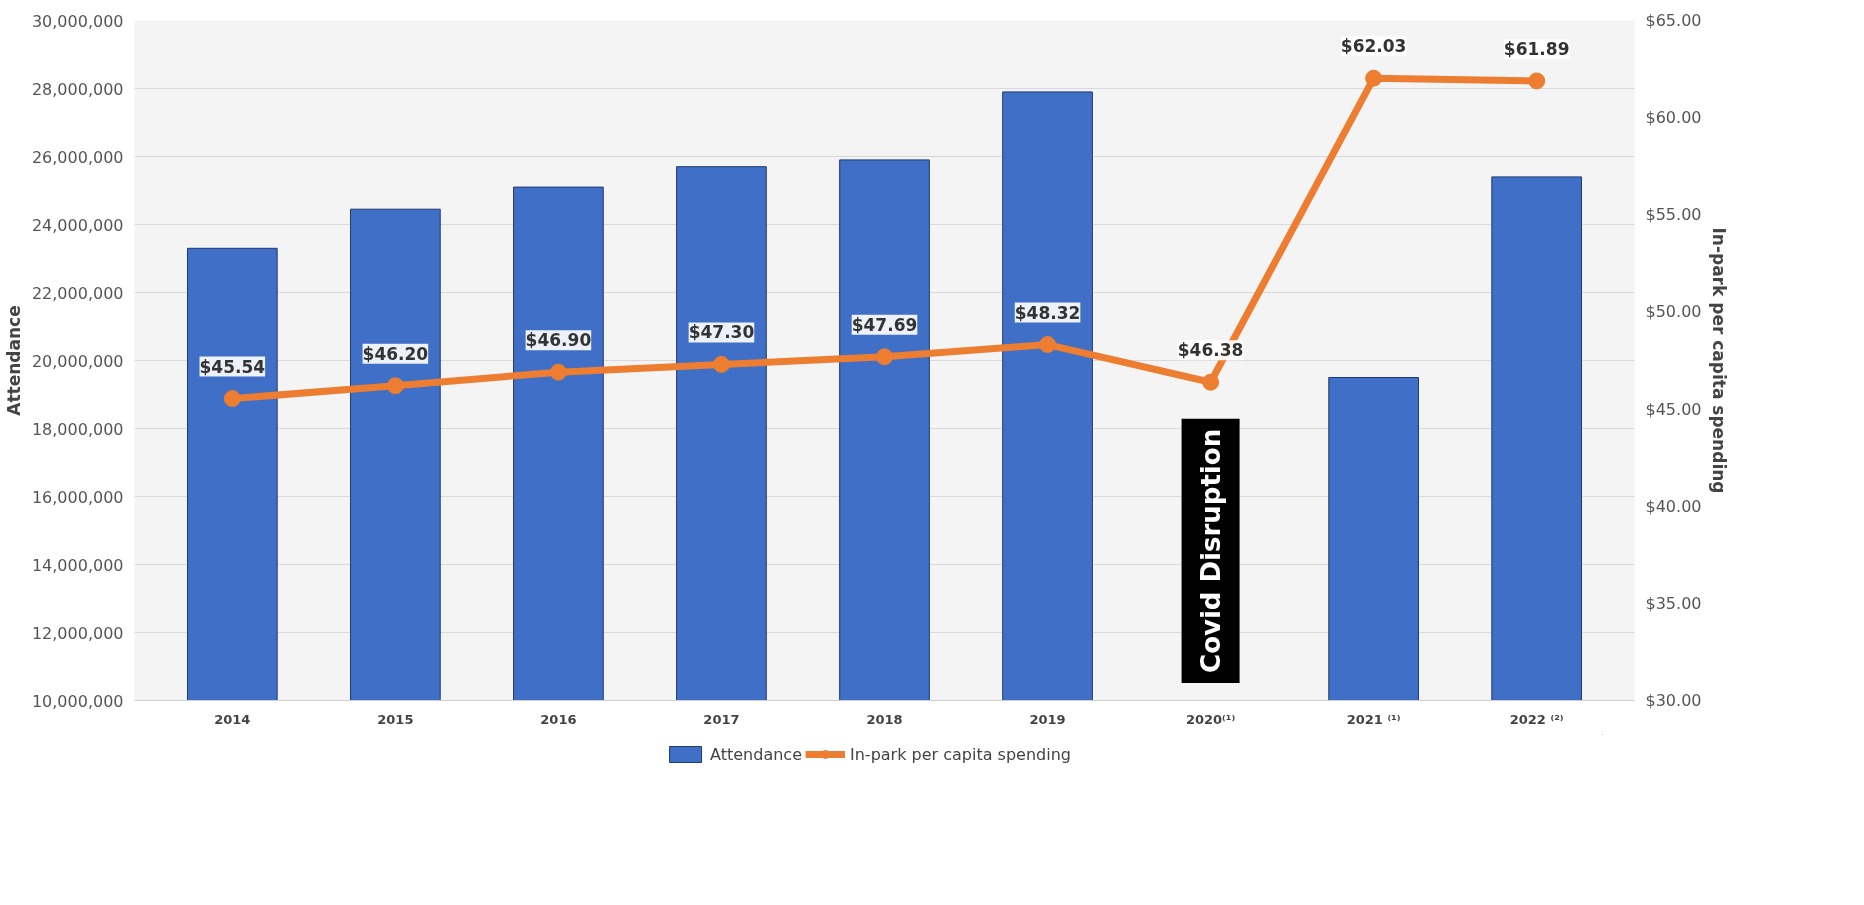 The width and height of the screenshot is (1864, 905). I want to click on y2-tick-label: $40.00, so click(1673, 506).